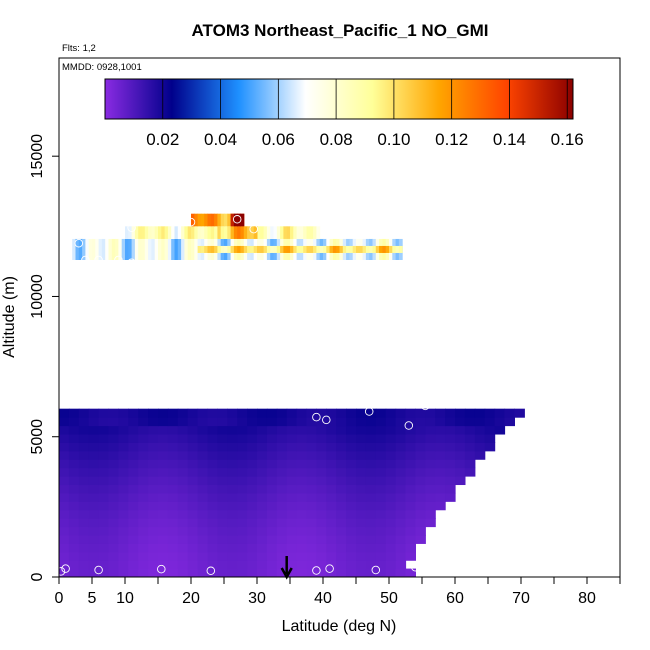 This screenshot has width=650, height=650. What do you see at coordinates (286, 568) in the screenshot?
I see `latitude-marker-arrow` at bounding box center [286, 568].